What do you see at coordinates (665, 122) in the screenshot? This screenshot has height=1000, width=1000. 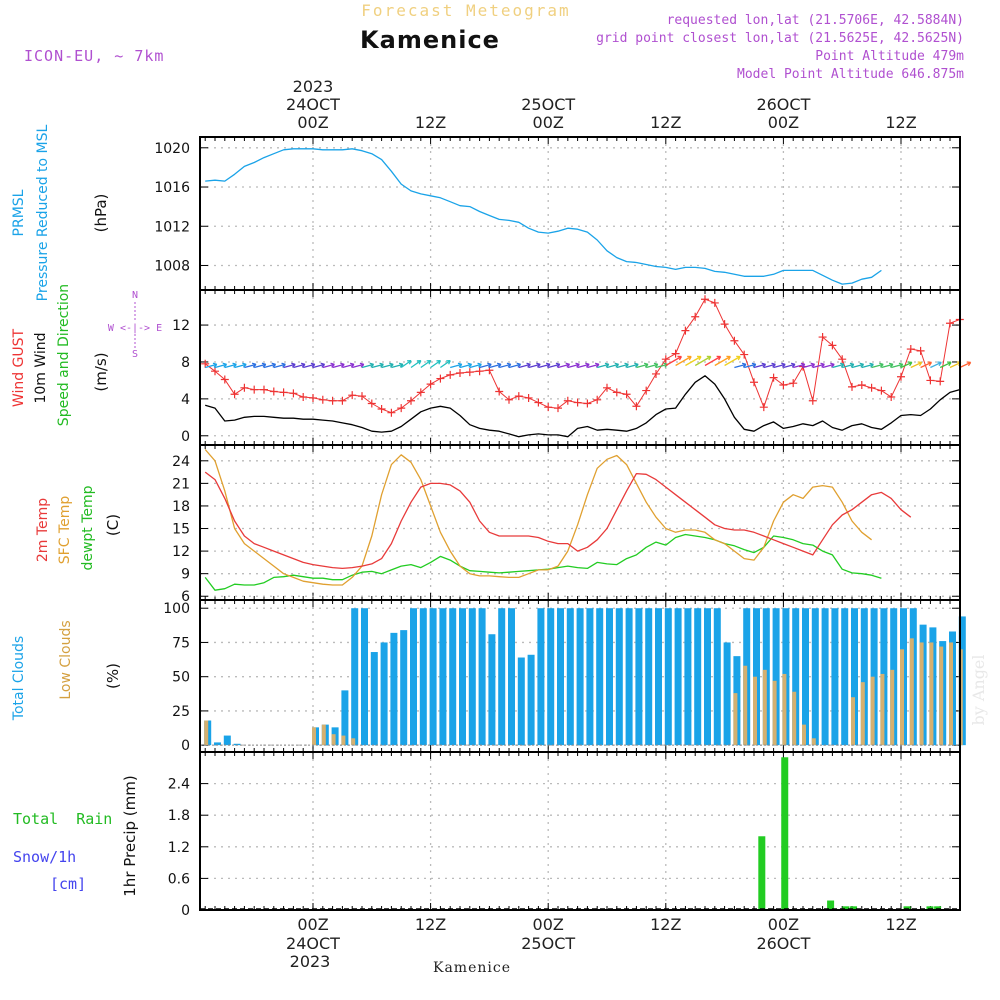 I see `top-hour-label: 12Z` at bounding box center [665, 122].